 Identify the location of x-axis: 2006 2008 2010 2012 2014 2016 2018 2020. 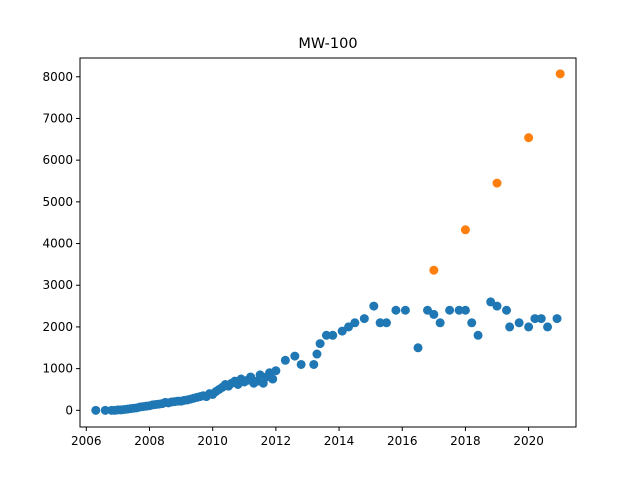
(307, 437).